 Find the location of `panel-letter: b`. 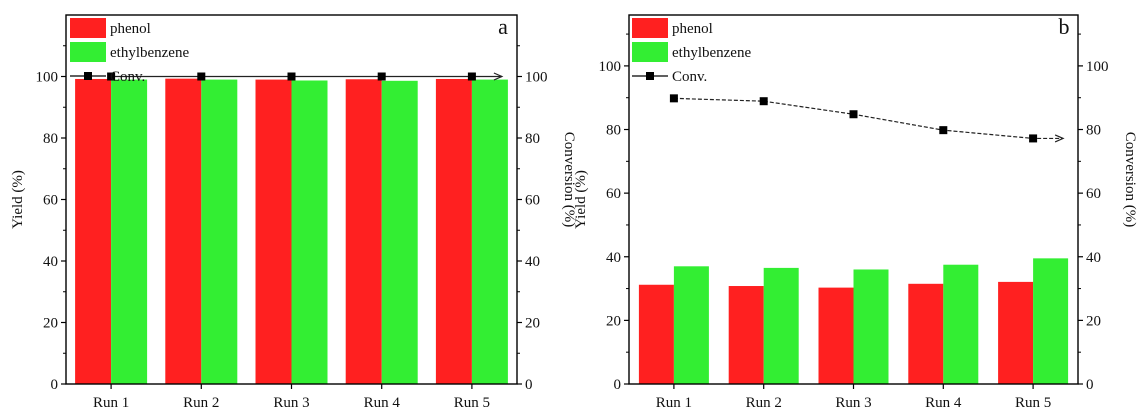

panel-letter: b is located at coordinates (1064, 26).